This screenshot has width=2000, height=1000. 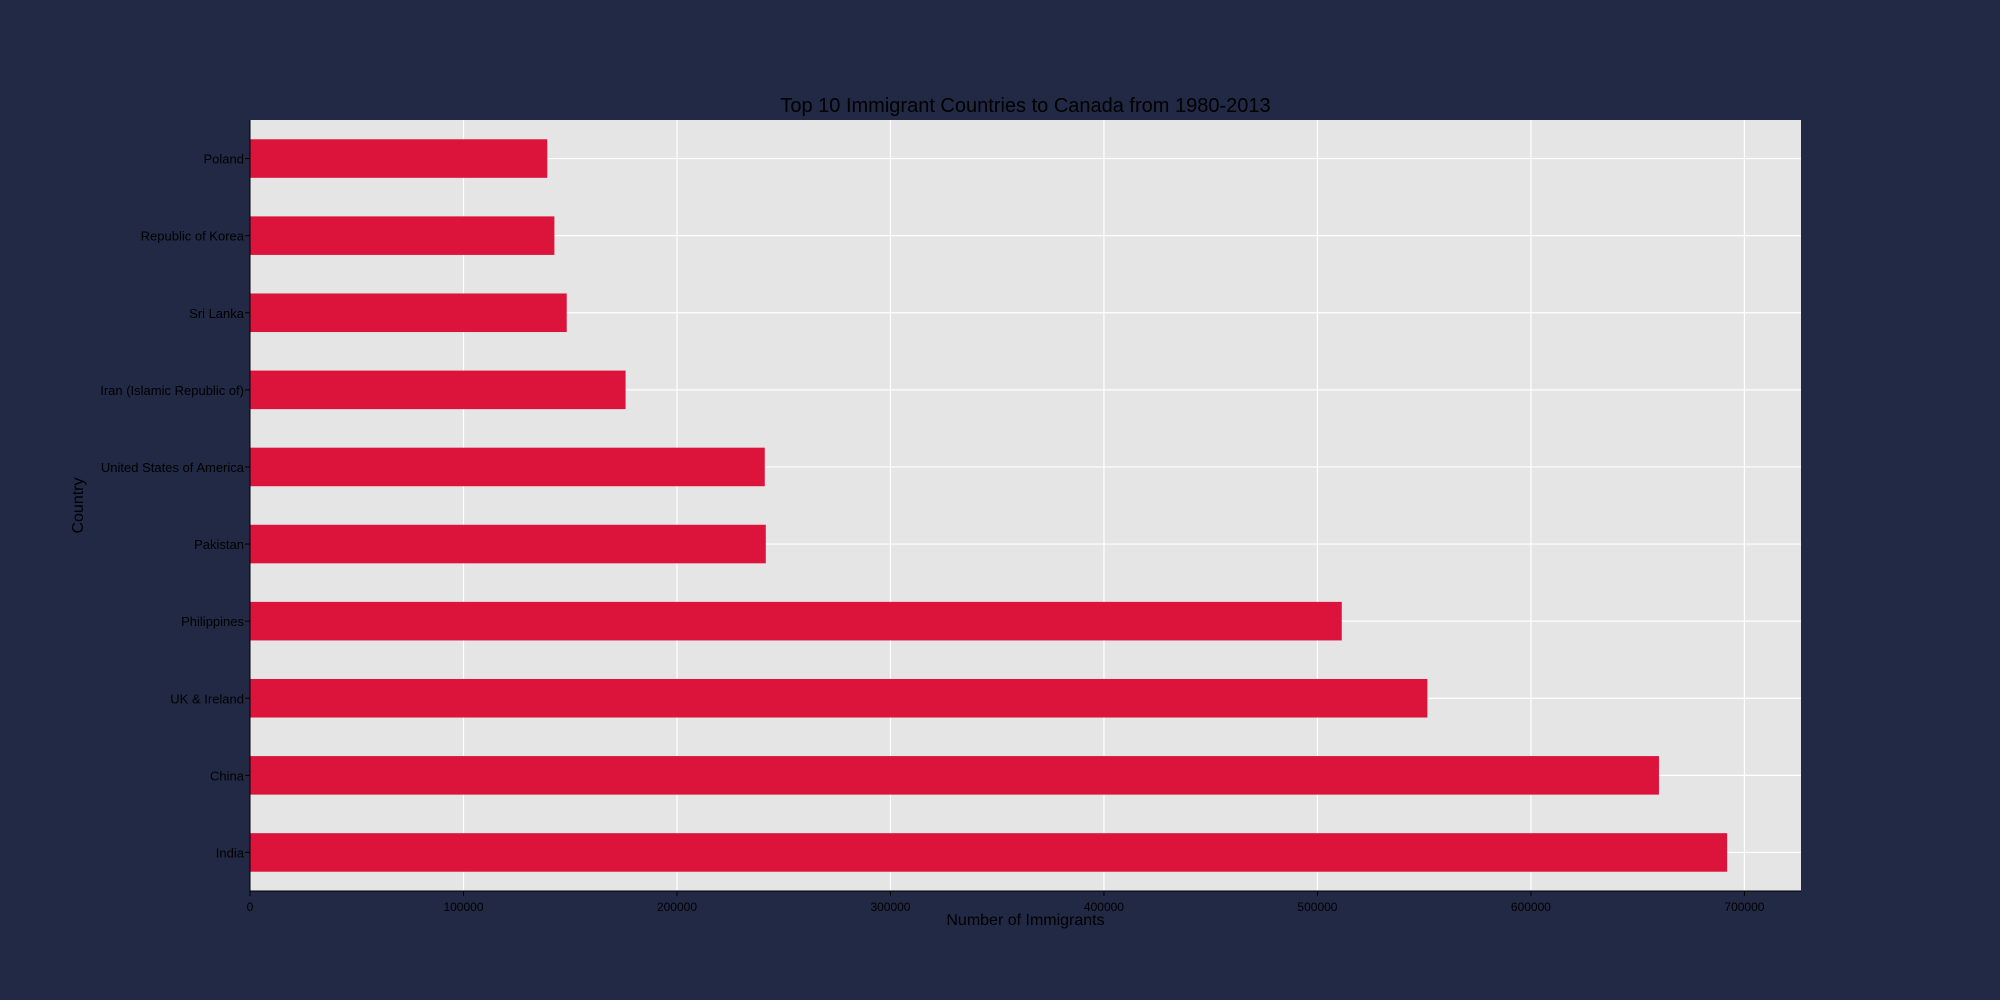 What do you see at coordinates (1025, 920) in the screenshot?
I see `x-axis-label: Number of Immigrants` at bounding box center [1025, 920].